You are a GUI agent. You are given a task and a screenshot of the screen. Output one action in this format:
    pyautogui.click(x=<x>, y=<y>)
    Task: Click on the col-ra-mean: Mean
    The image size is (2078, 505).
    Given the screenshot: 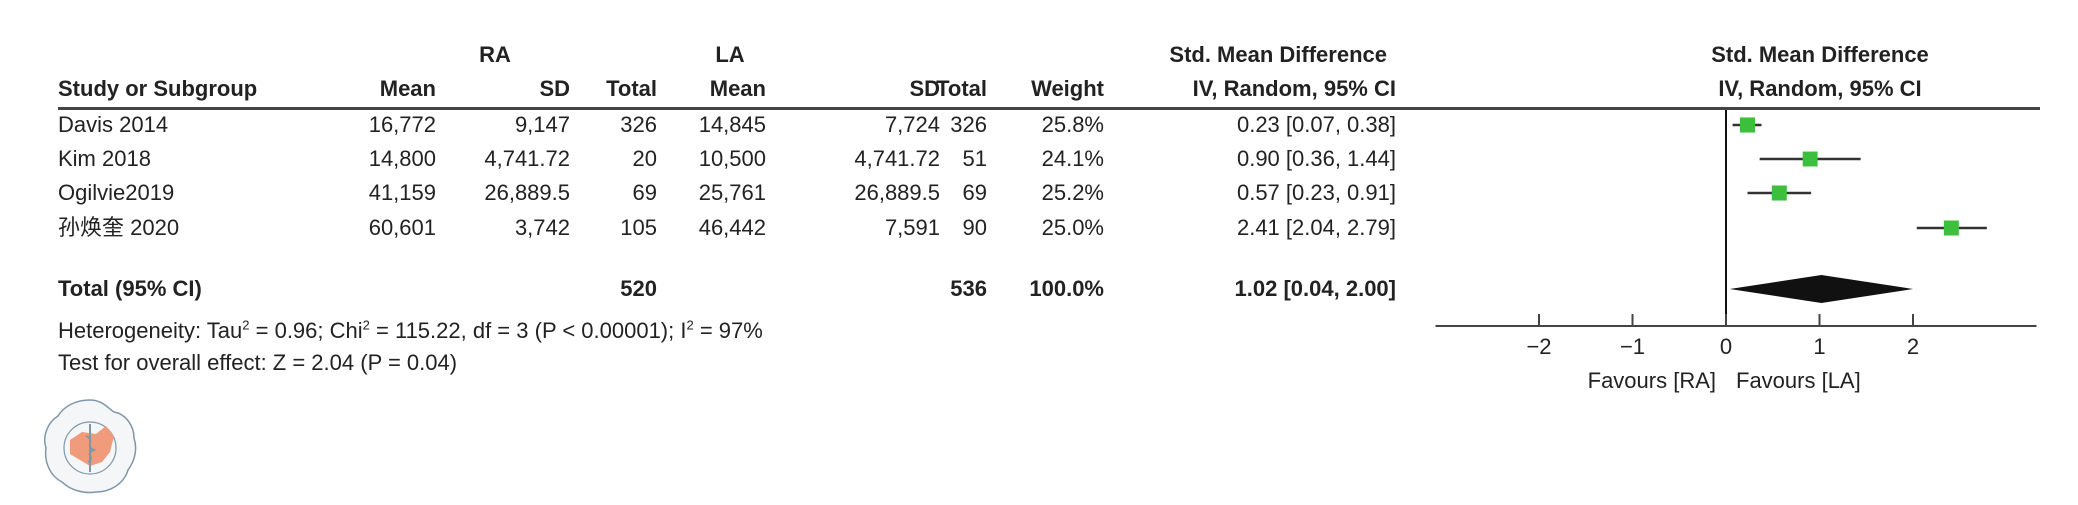 What is the action you would take?
    pyautogui.click(x=407, y=88)
    